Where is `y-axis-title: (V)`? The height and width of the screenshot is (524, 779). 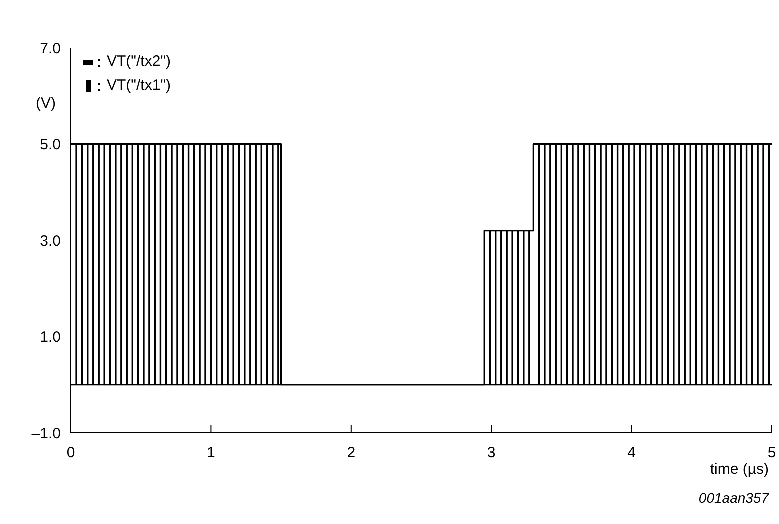
y-axis-title: (V) is located at coordinates (46, 103).